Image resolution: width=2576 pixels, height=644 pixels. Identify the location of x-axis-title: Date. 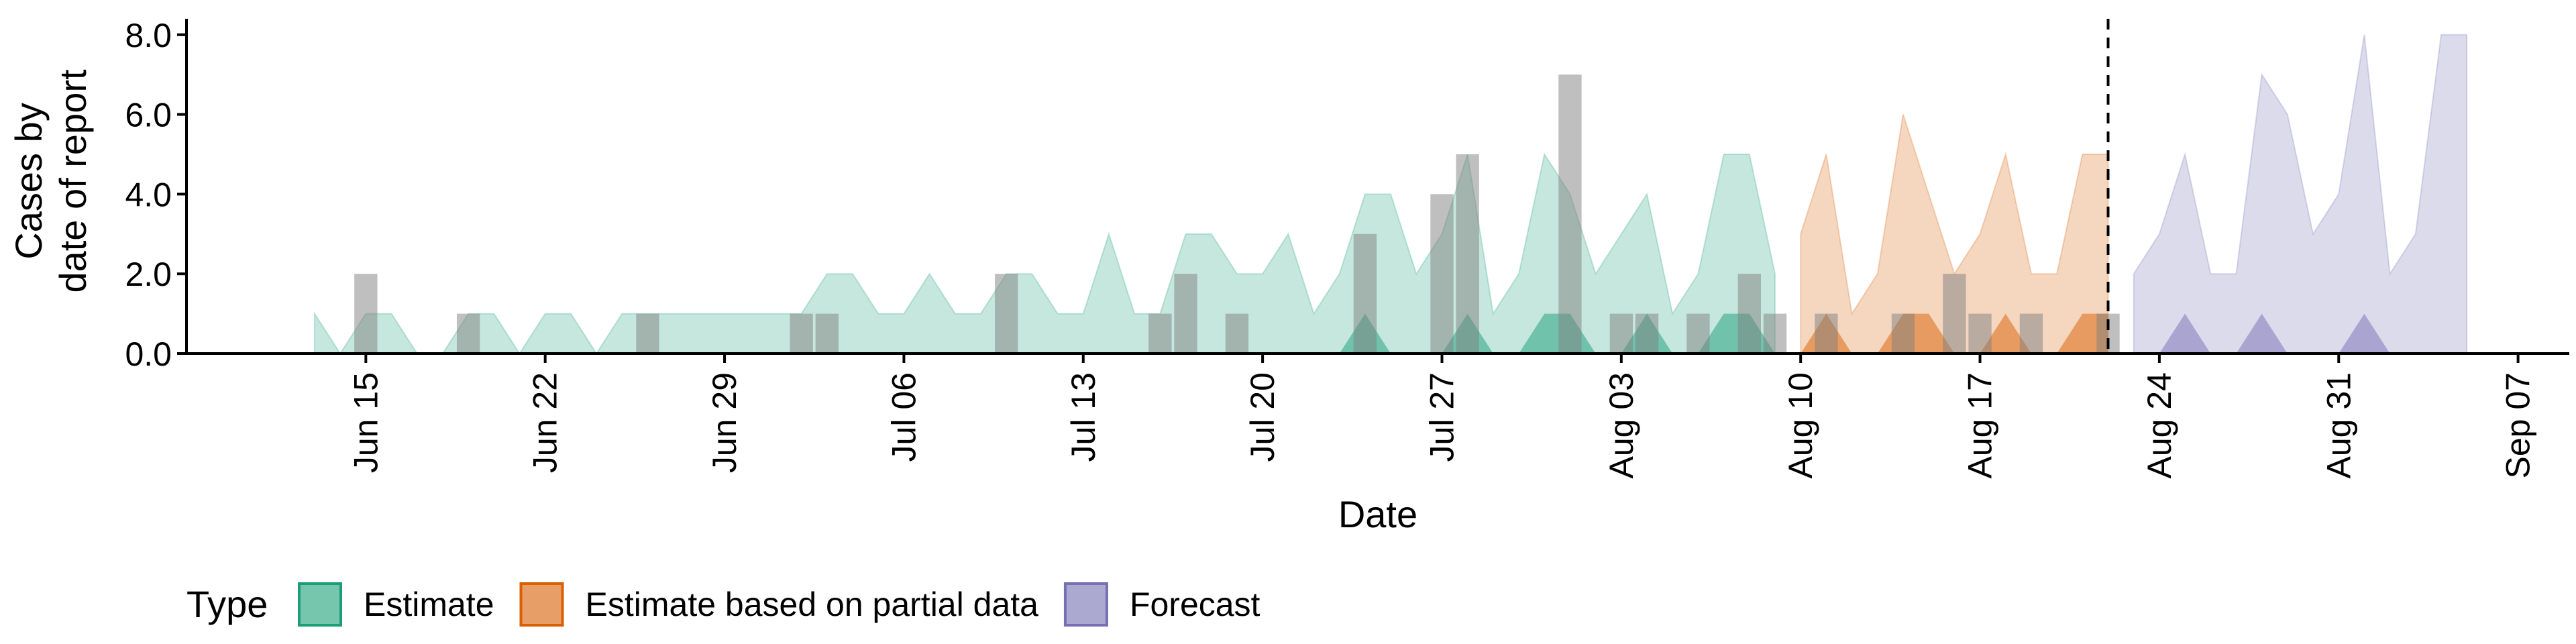
(1377, 514).